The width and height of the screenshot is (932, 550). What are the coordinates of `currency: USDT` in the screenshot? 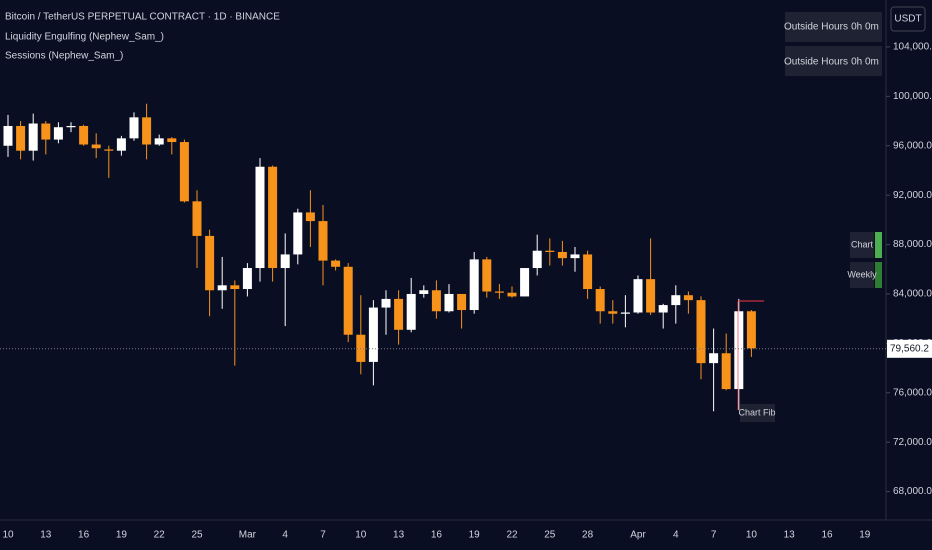 It's located at (907, 19).